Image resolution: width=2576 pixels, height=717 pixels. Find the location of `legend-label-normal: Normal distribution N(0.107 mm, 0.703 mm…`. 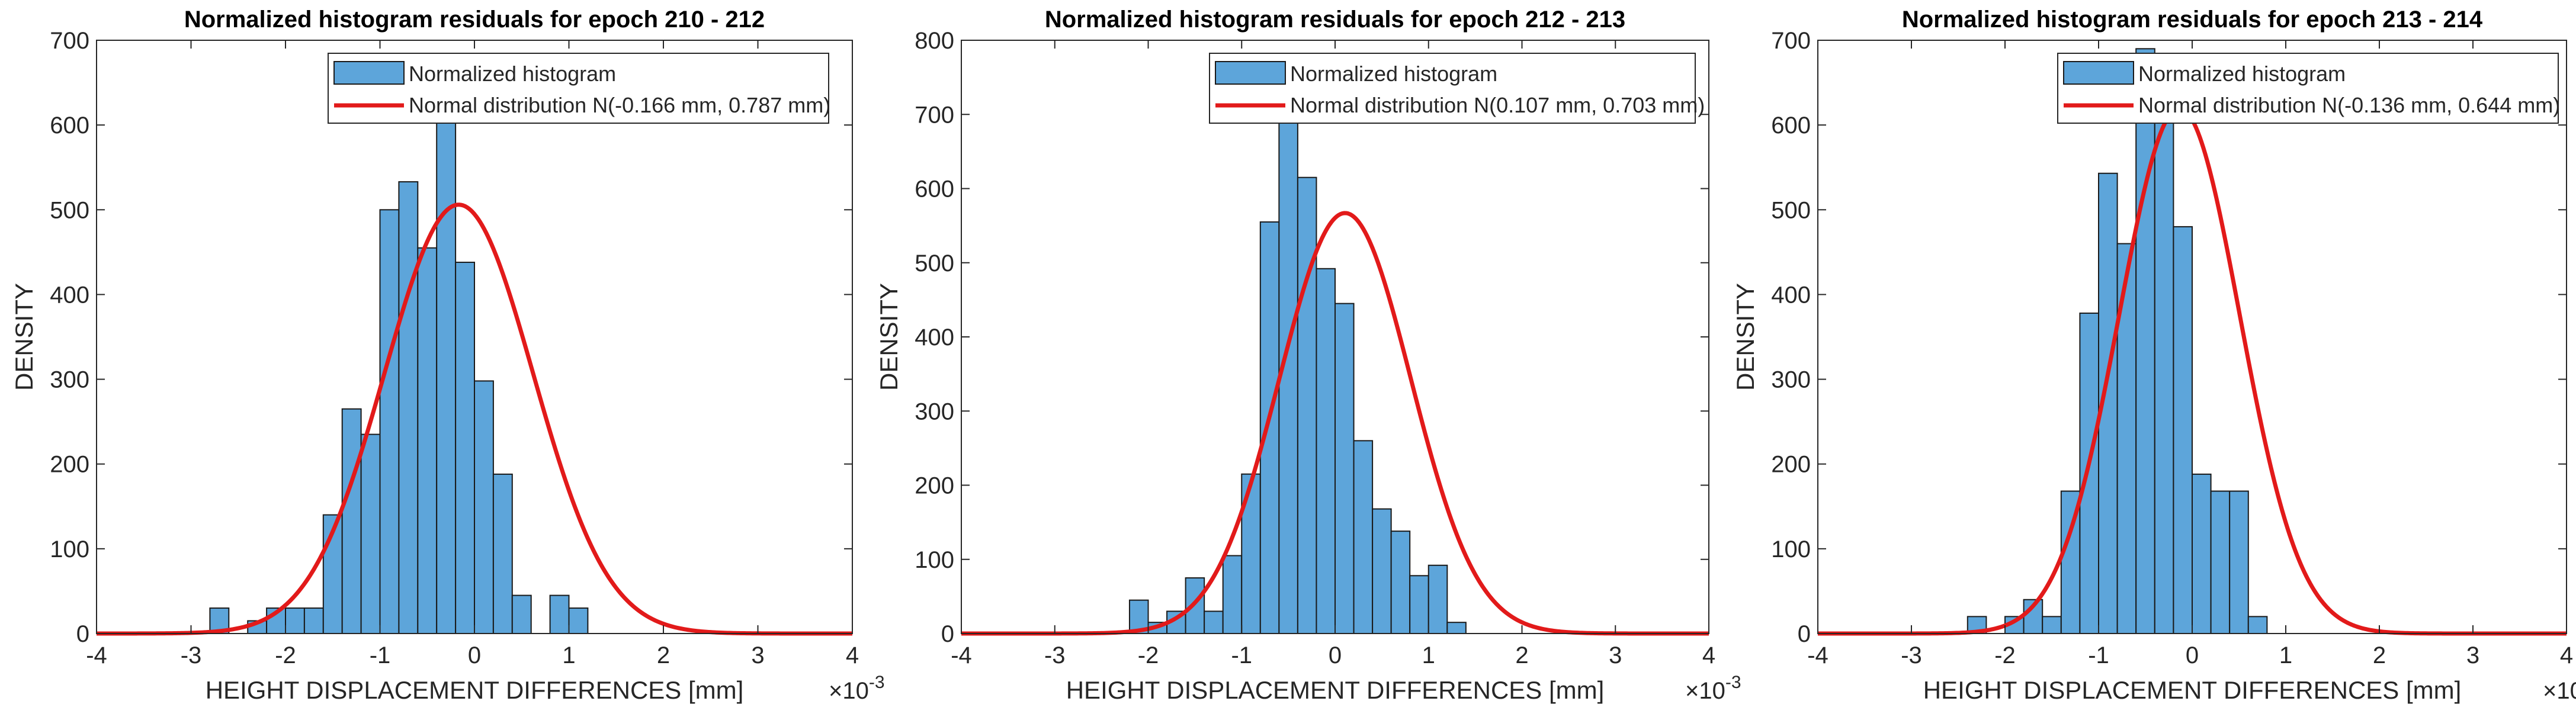

legend-label-normal: Normal distribution N(0.107 mm, 0.703 mm… is located at coordinates (1498, 105).